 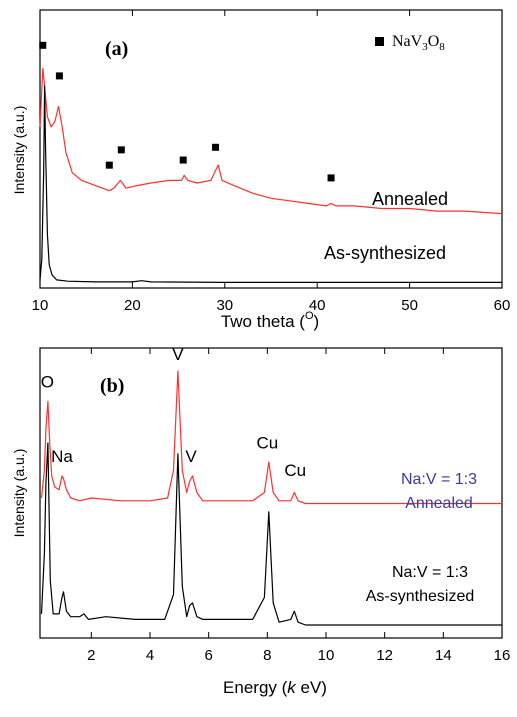 I want to click on panel-a-y-label: Intensity (a.u.), so click(x=19, y=150).